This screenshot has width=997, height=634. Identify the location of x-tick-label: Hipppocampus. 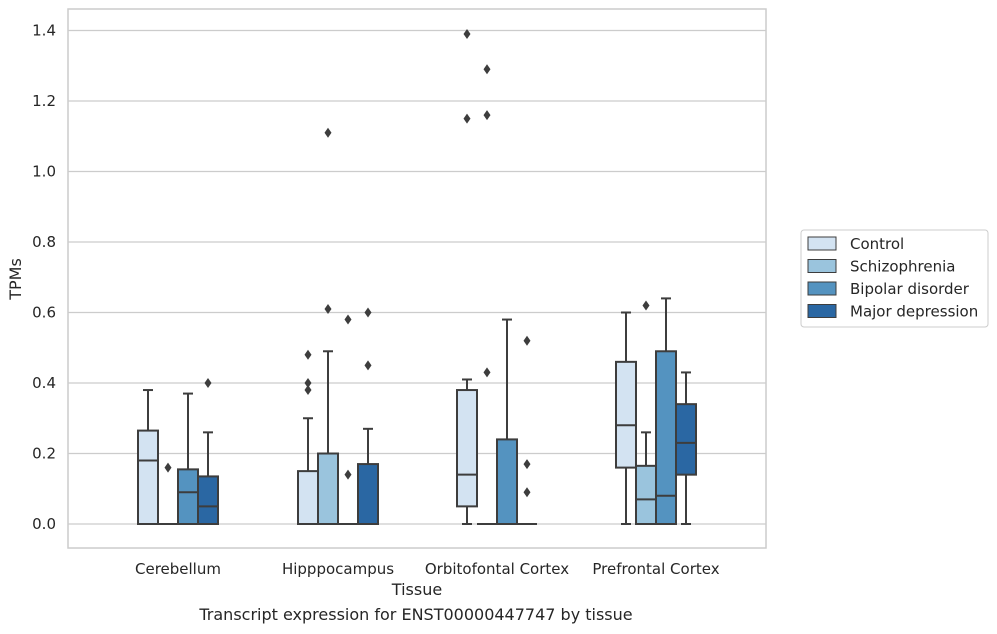
(338, 569).